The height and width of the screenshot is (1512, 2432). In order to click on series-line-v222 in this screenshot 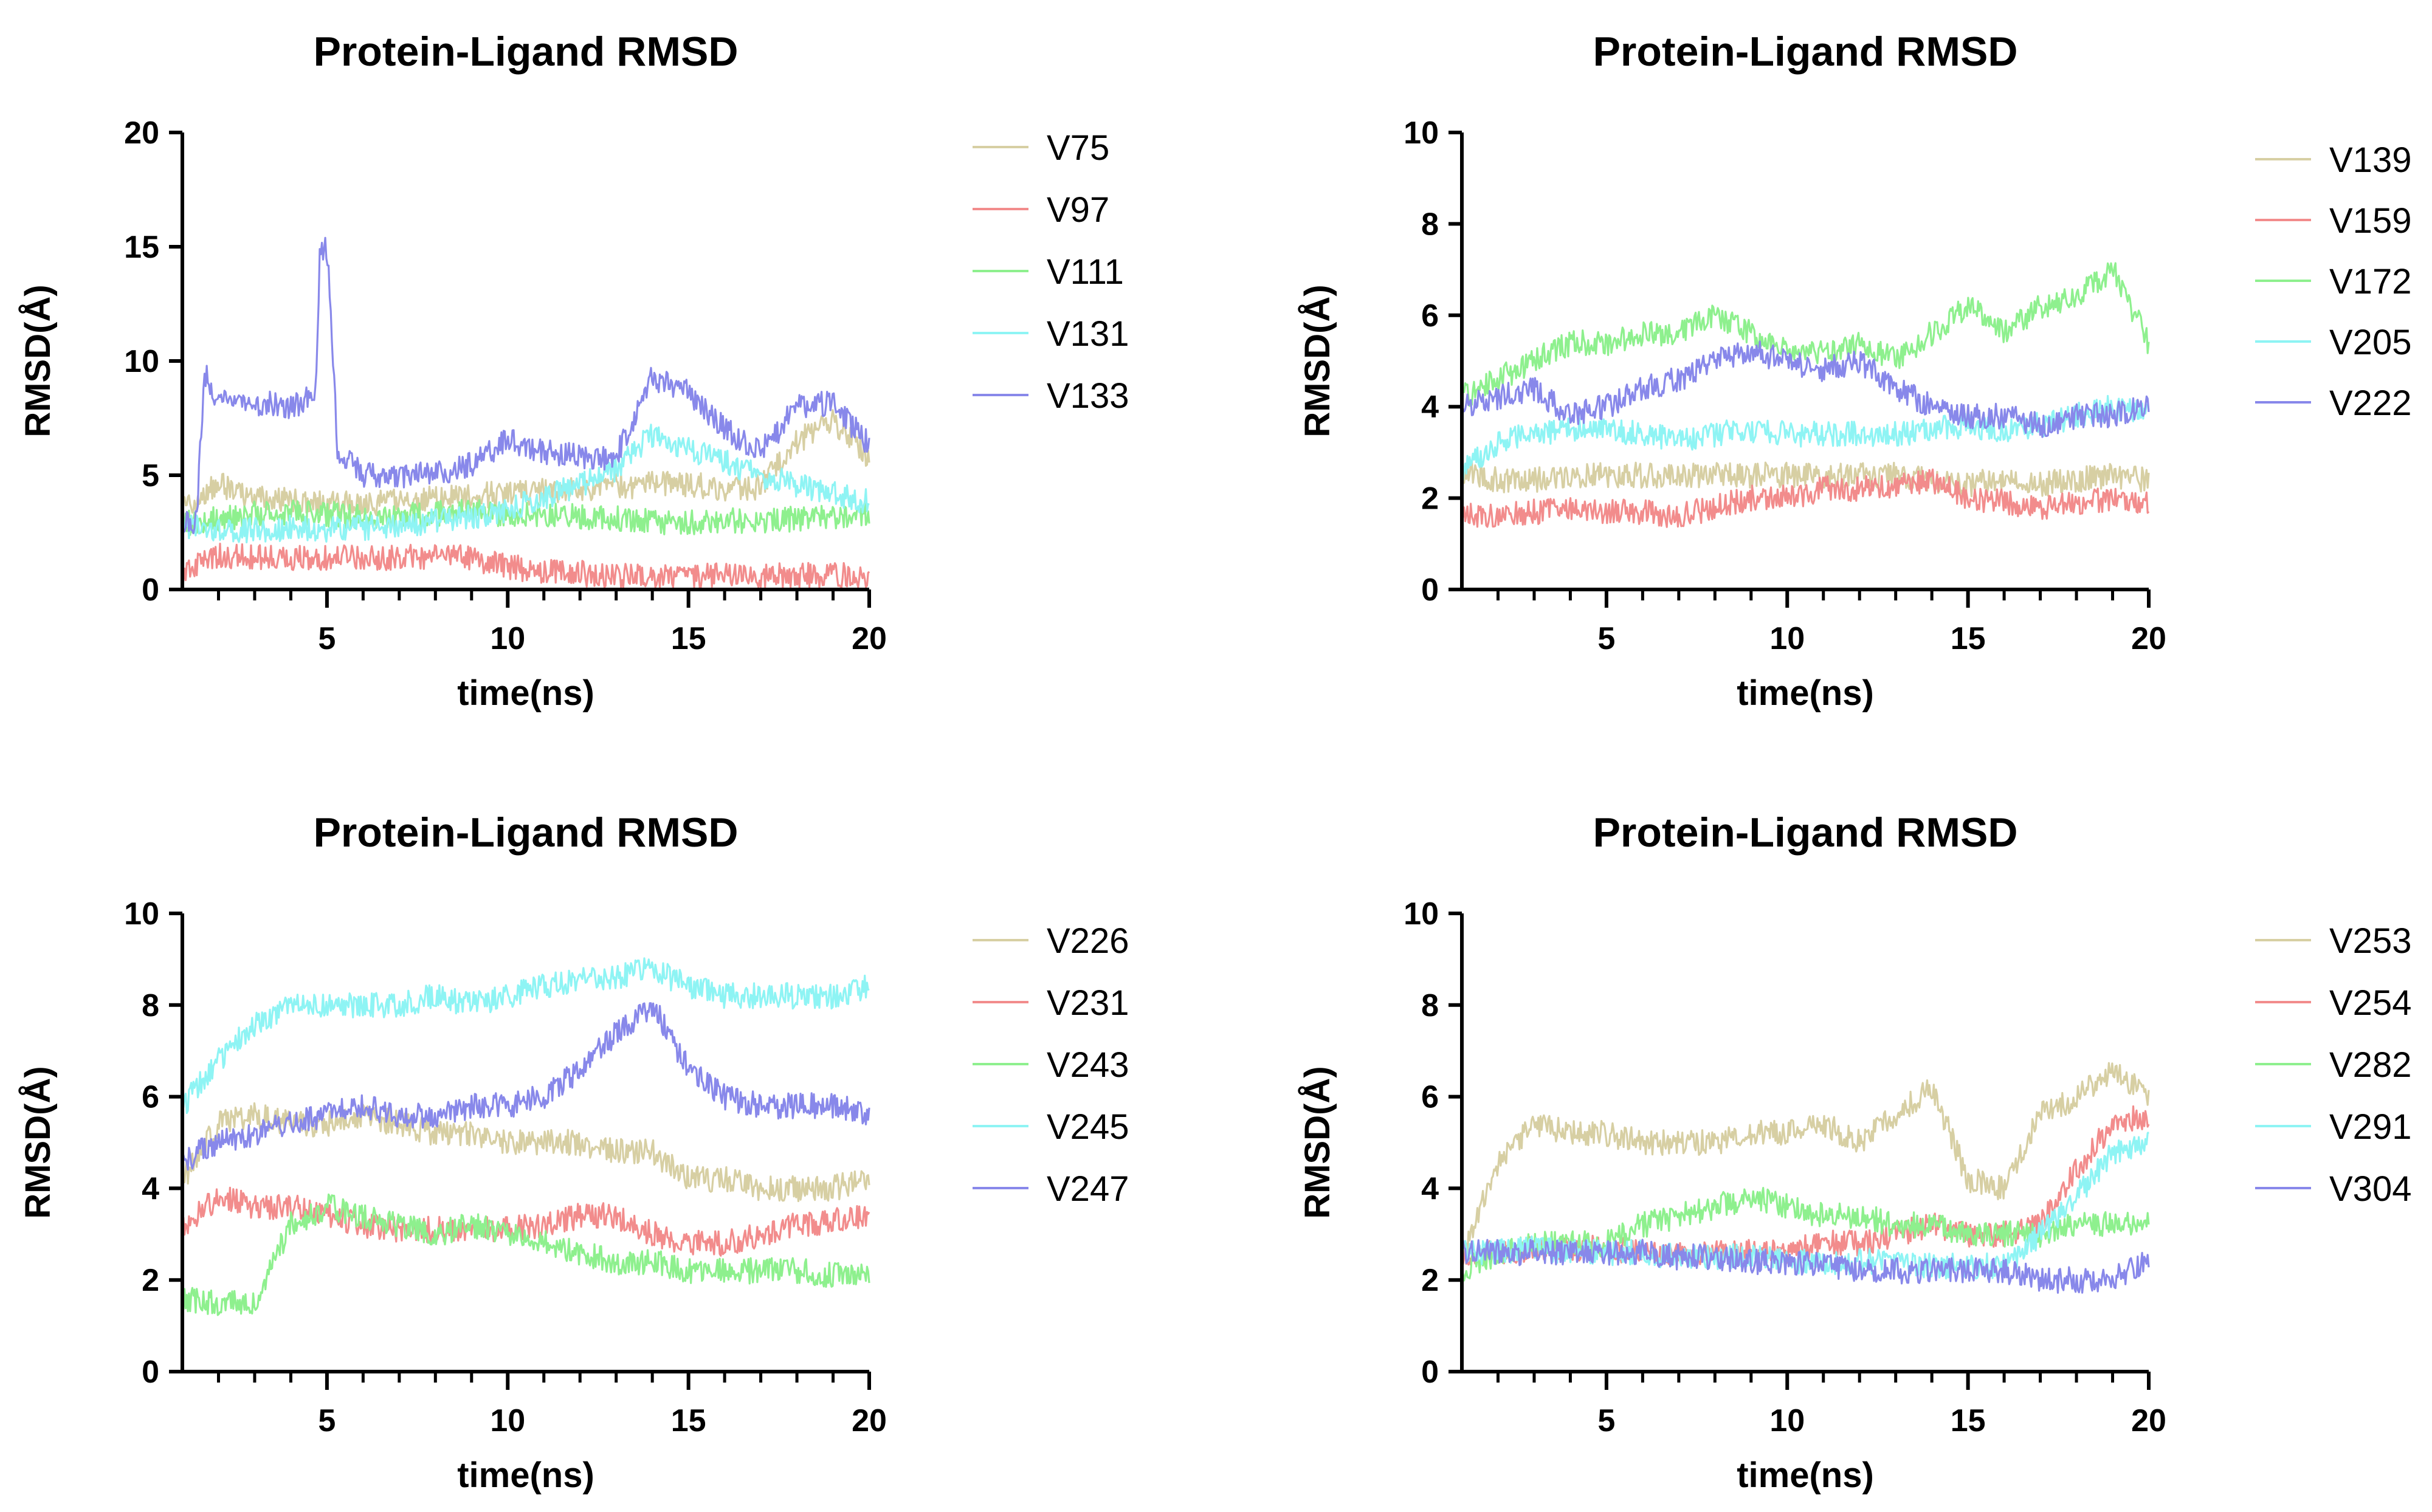, I will do `click(1805, 389)`.